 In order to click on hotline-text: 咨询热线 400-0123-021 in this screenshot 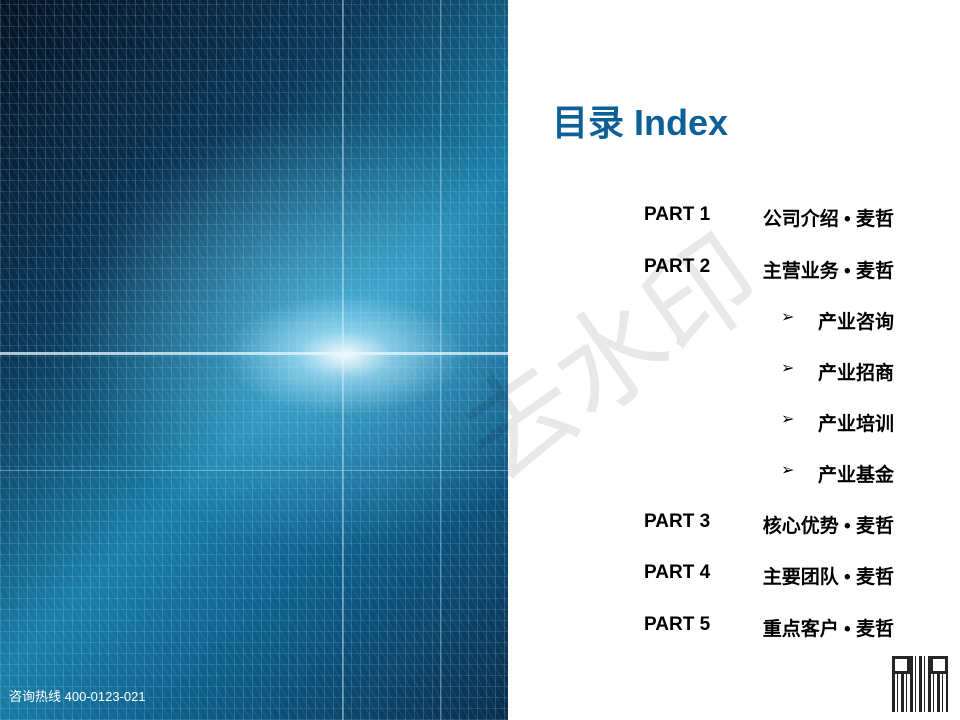, I will do `click(77, 696)`.